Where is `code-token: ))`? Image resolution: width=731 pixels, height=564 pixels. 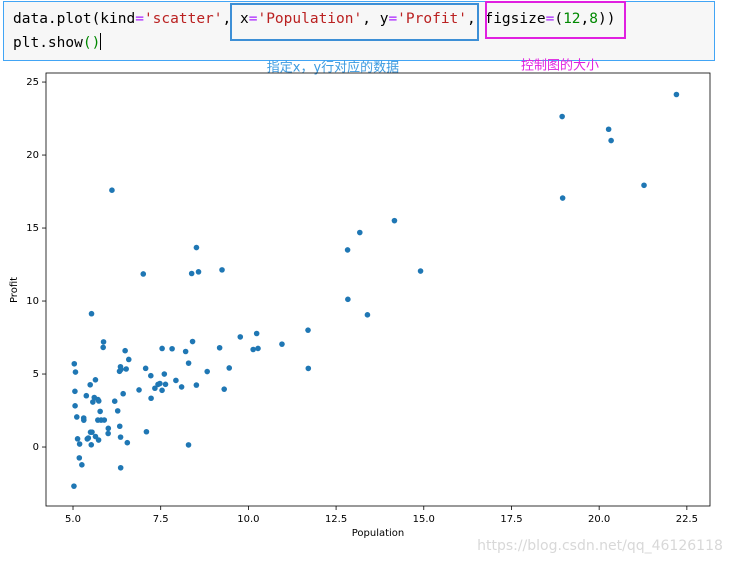 code-token: )) is located at coordinates (607, 19).